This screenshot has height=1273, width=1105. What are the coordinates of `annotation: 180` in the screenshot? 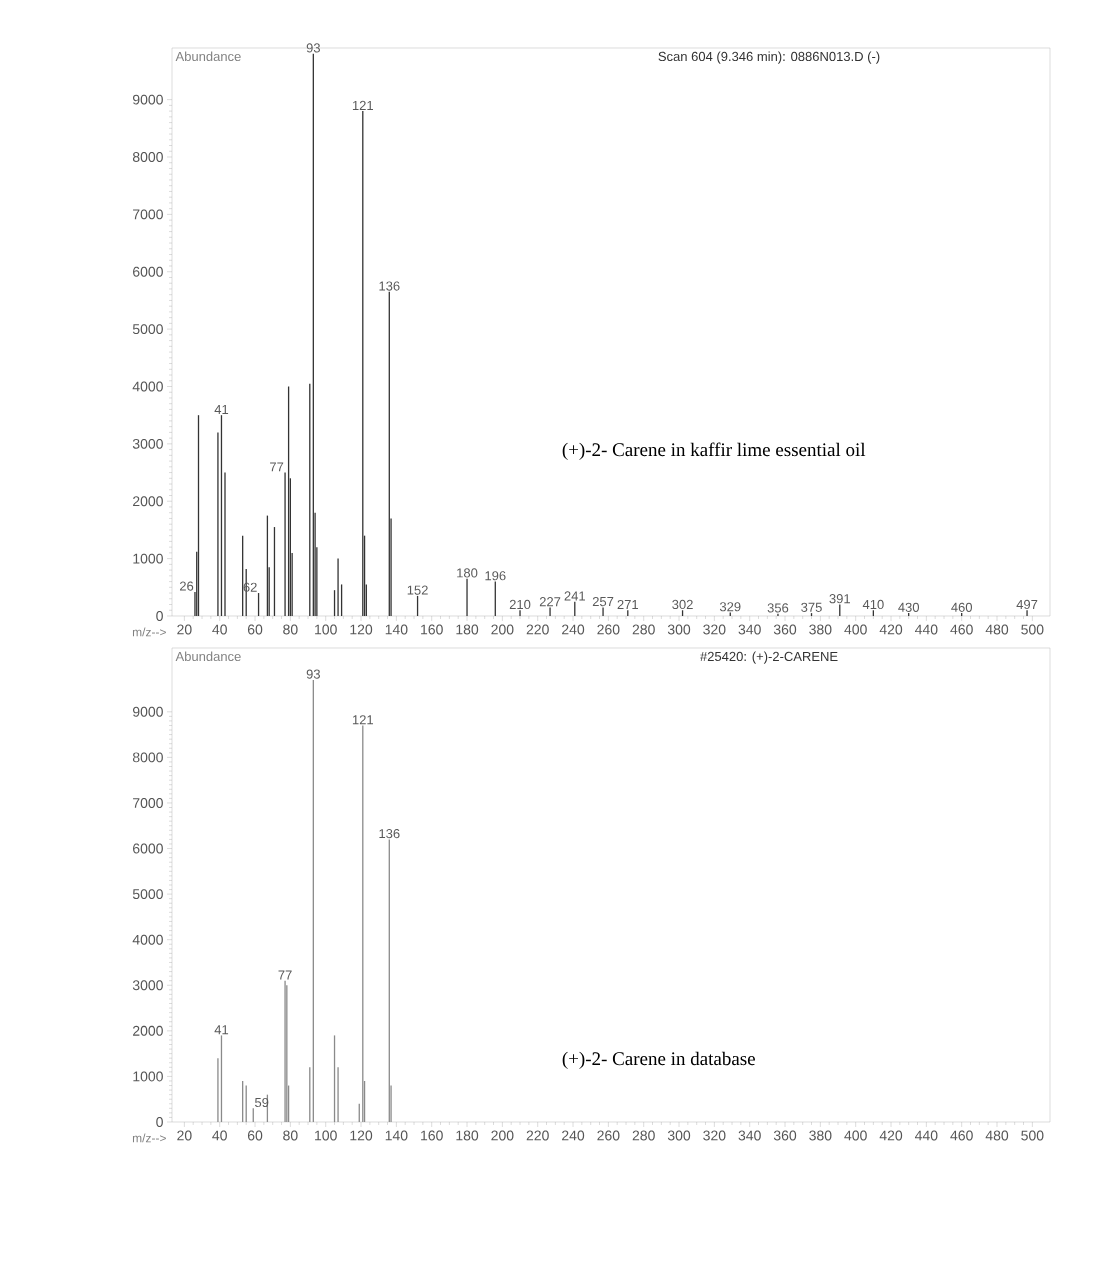 It's located at (467, 573).